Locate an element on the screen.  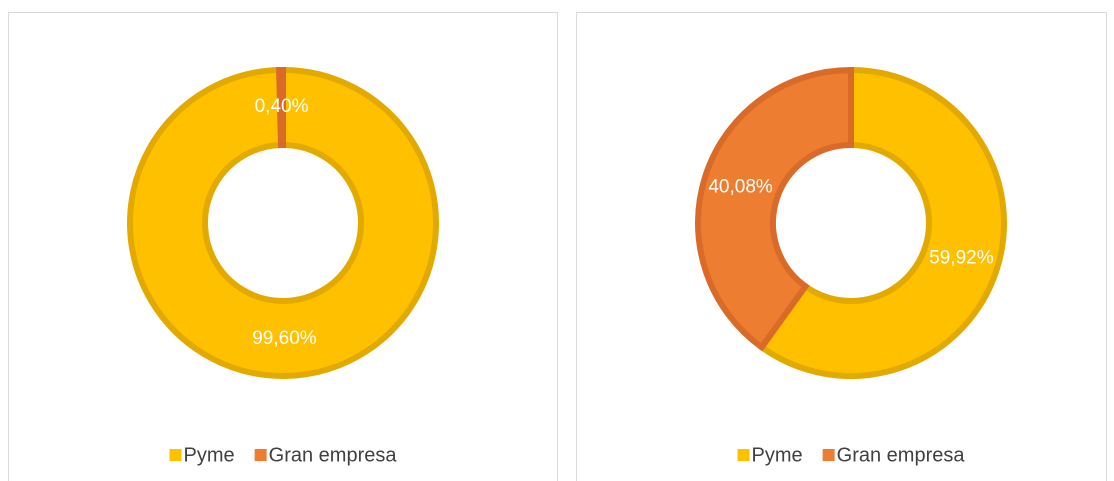
data-label: 0,40% is located at coordinates (282, 106).